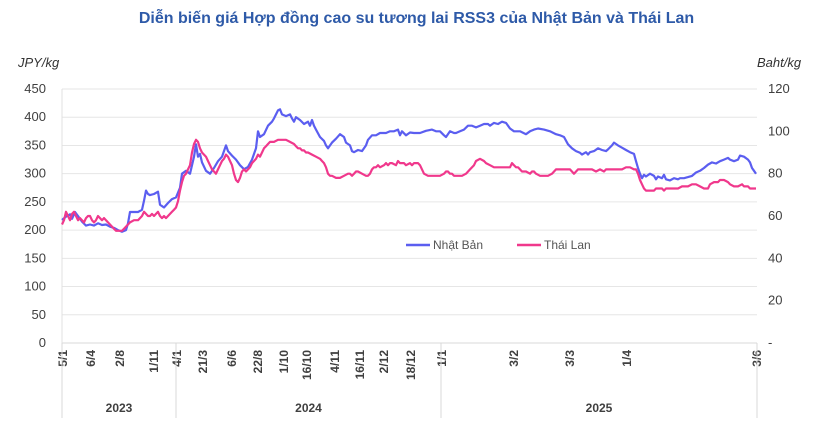 The height and width of the screenshot is (428, 833). Describe the element at coordinates (599, 408) in the screenshot. I see `year-label: 2025` at that location.